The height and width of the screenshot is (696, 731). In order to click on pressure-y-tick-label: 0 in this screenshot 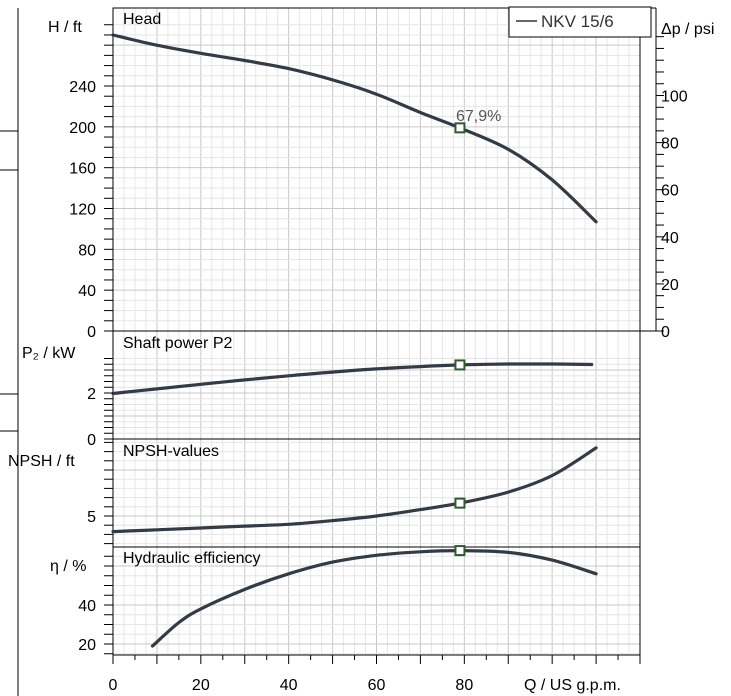, I will do `click(665, 332)`.